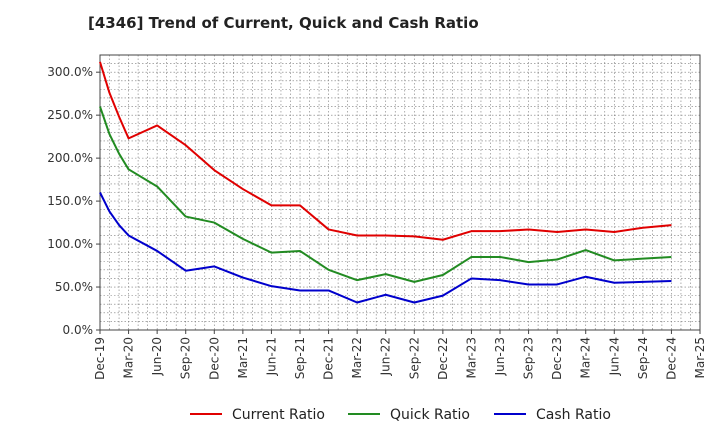 This screenshot has width=720, height=444. Describe the element at coordinates (300, 358) in the screenshot. I see `x-tick-label: Sep-21` at that location.